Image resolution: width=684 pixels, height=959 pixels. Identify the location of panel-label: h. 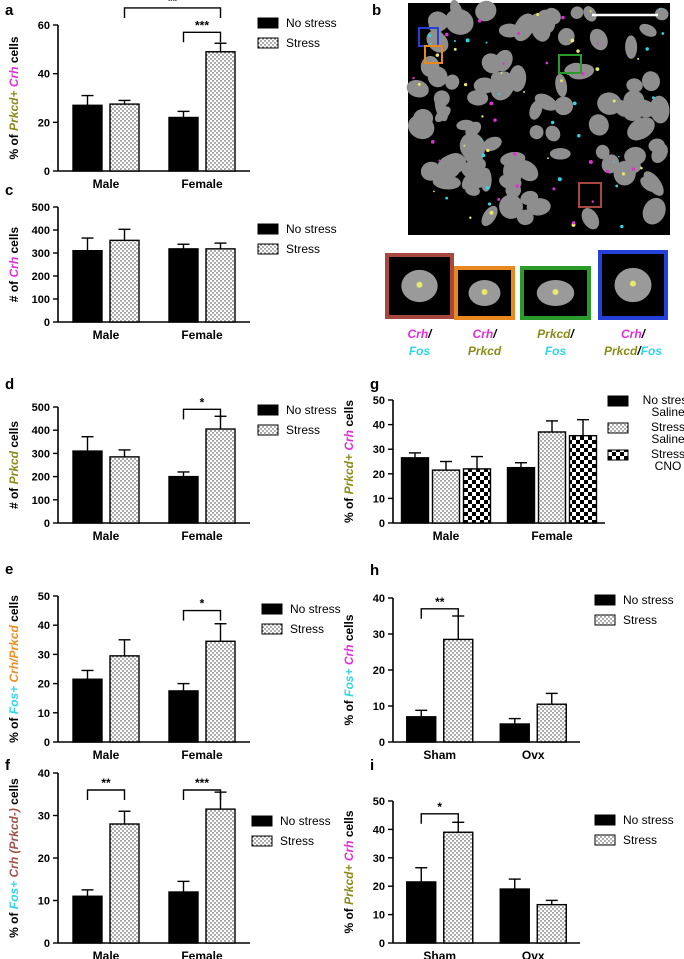
(374, 570).